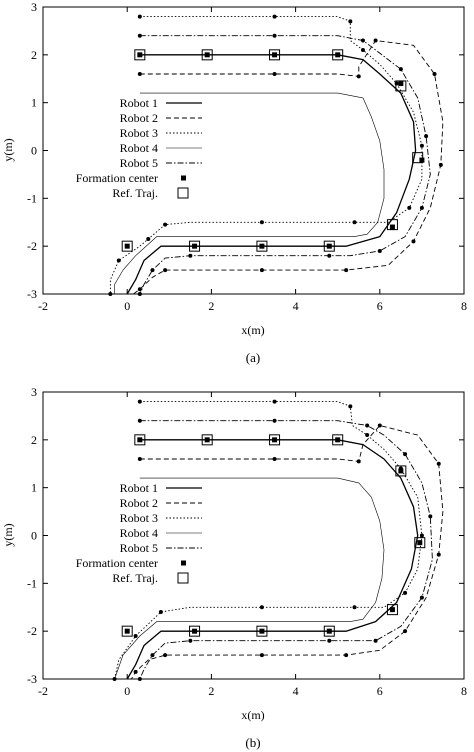 The image size is (474, 752). Describe the element at coordinates (139, 533) in the screenshot. I see `panel-b-legend-label: Robot 4` at that location.